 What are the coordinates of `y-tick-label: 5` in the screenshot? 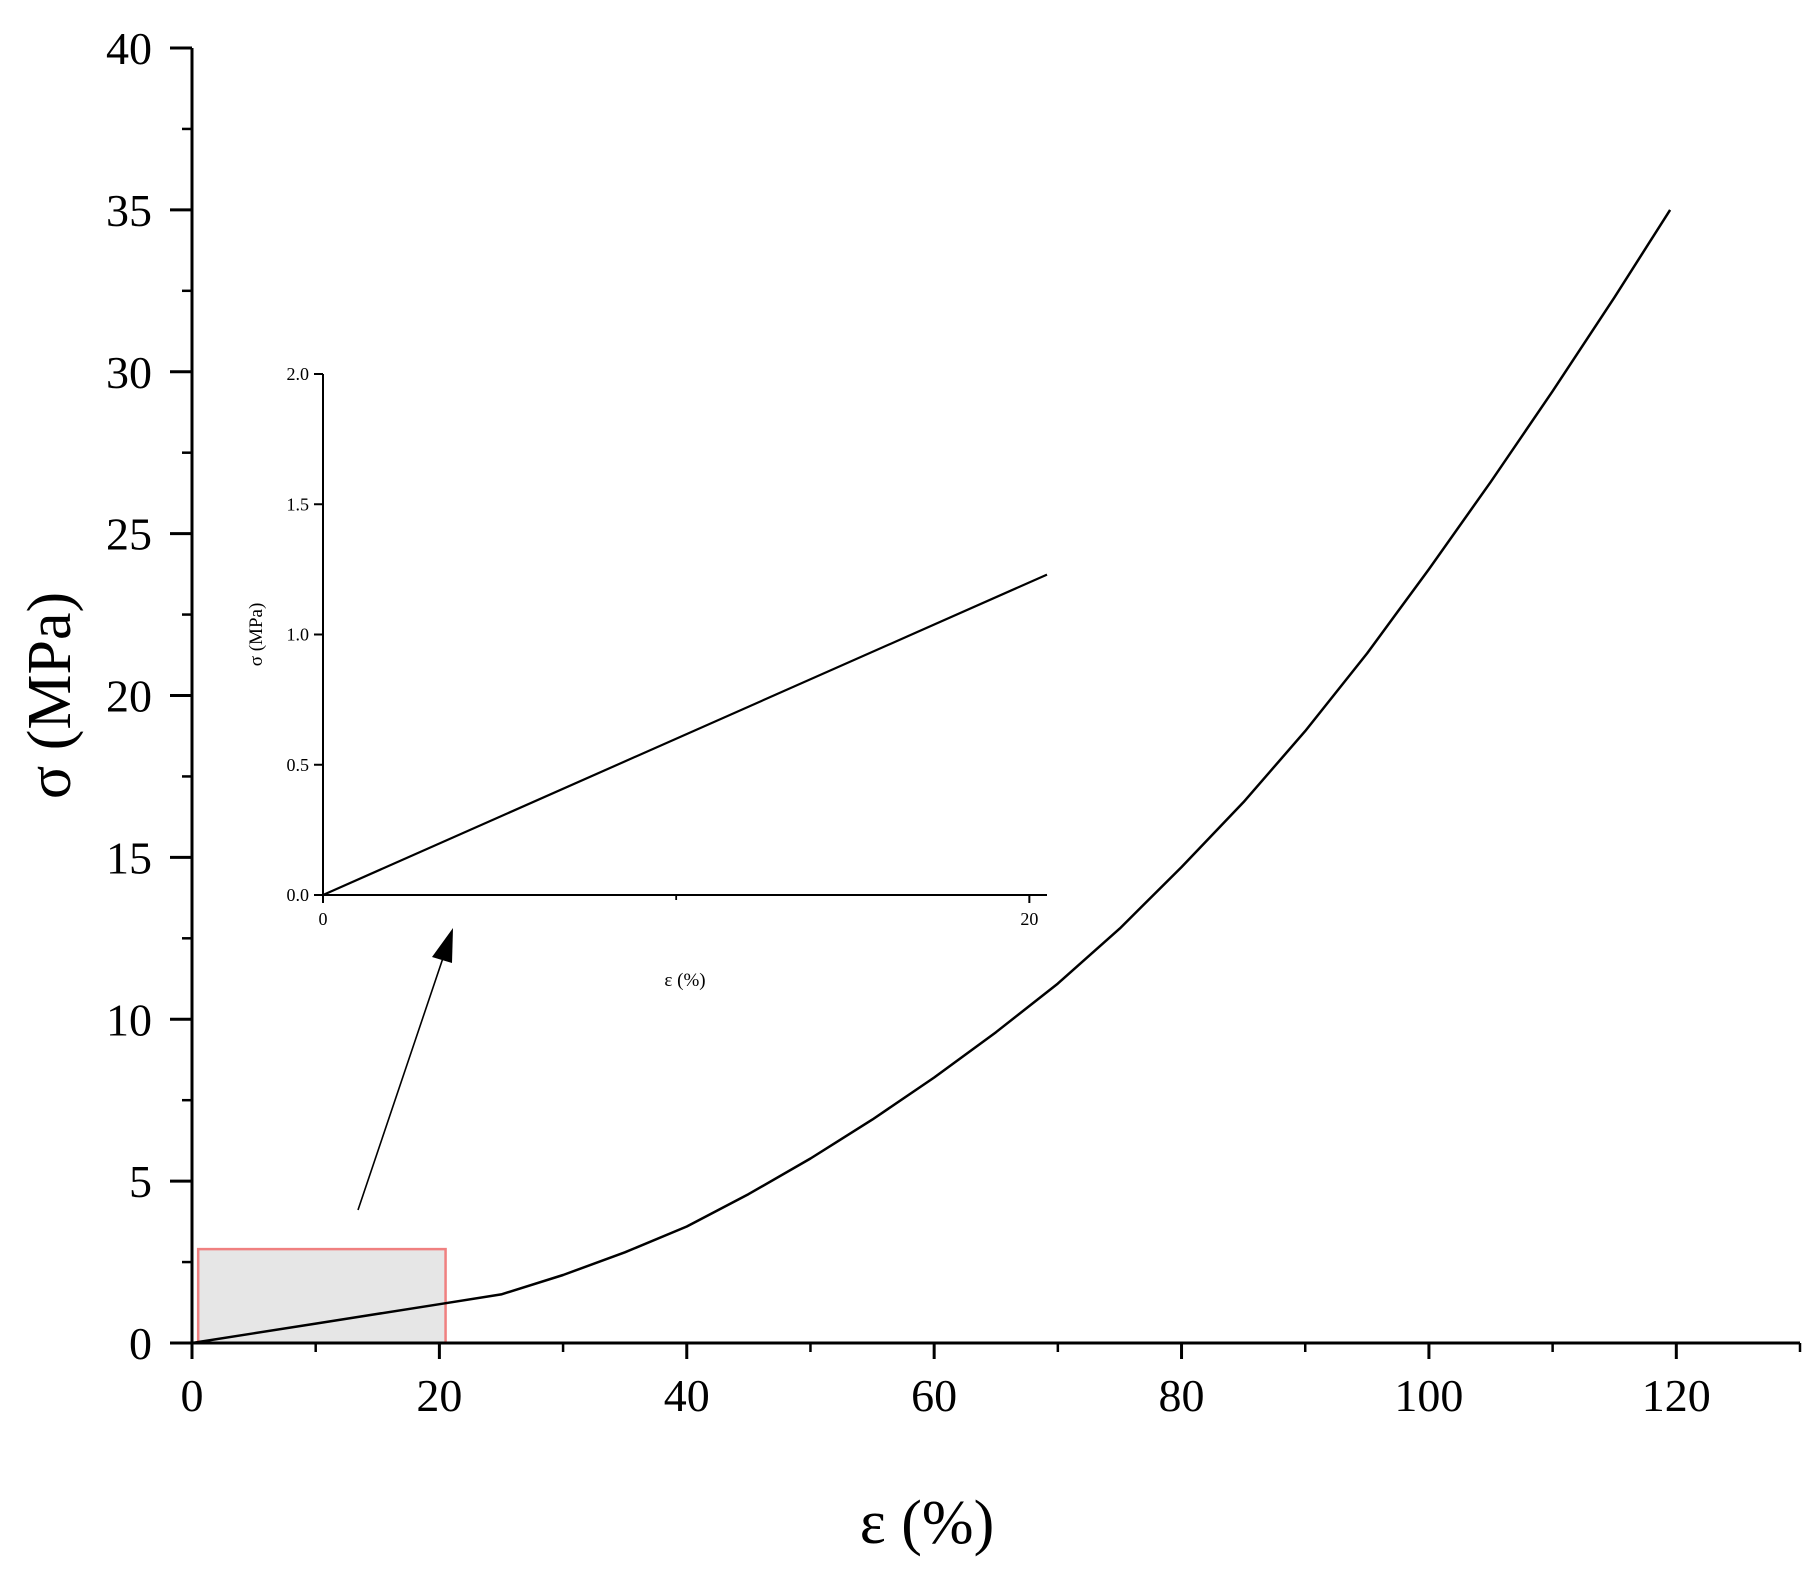 It's located at (140, 1181).